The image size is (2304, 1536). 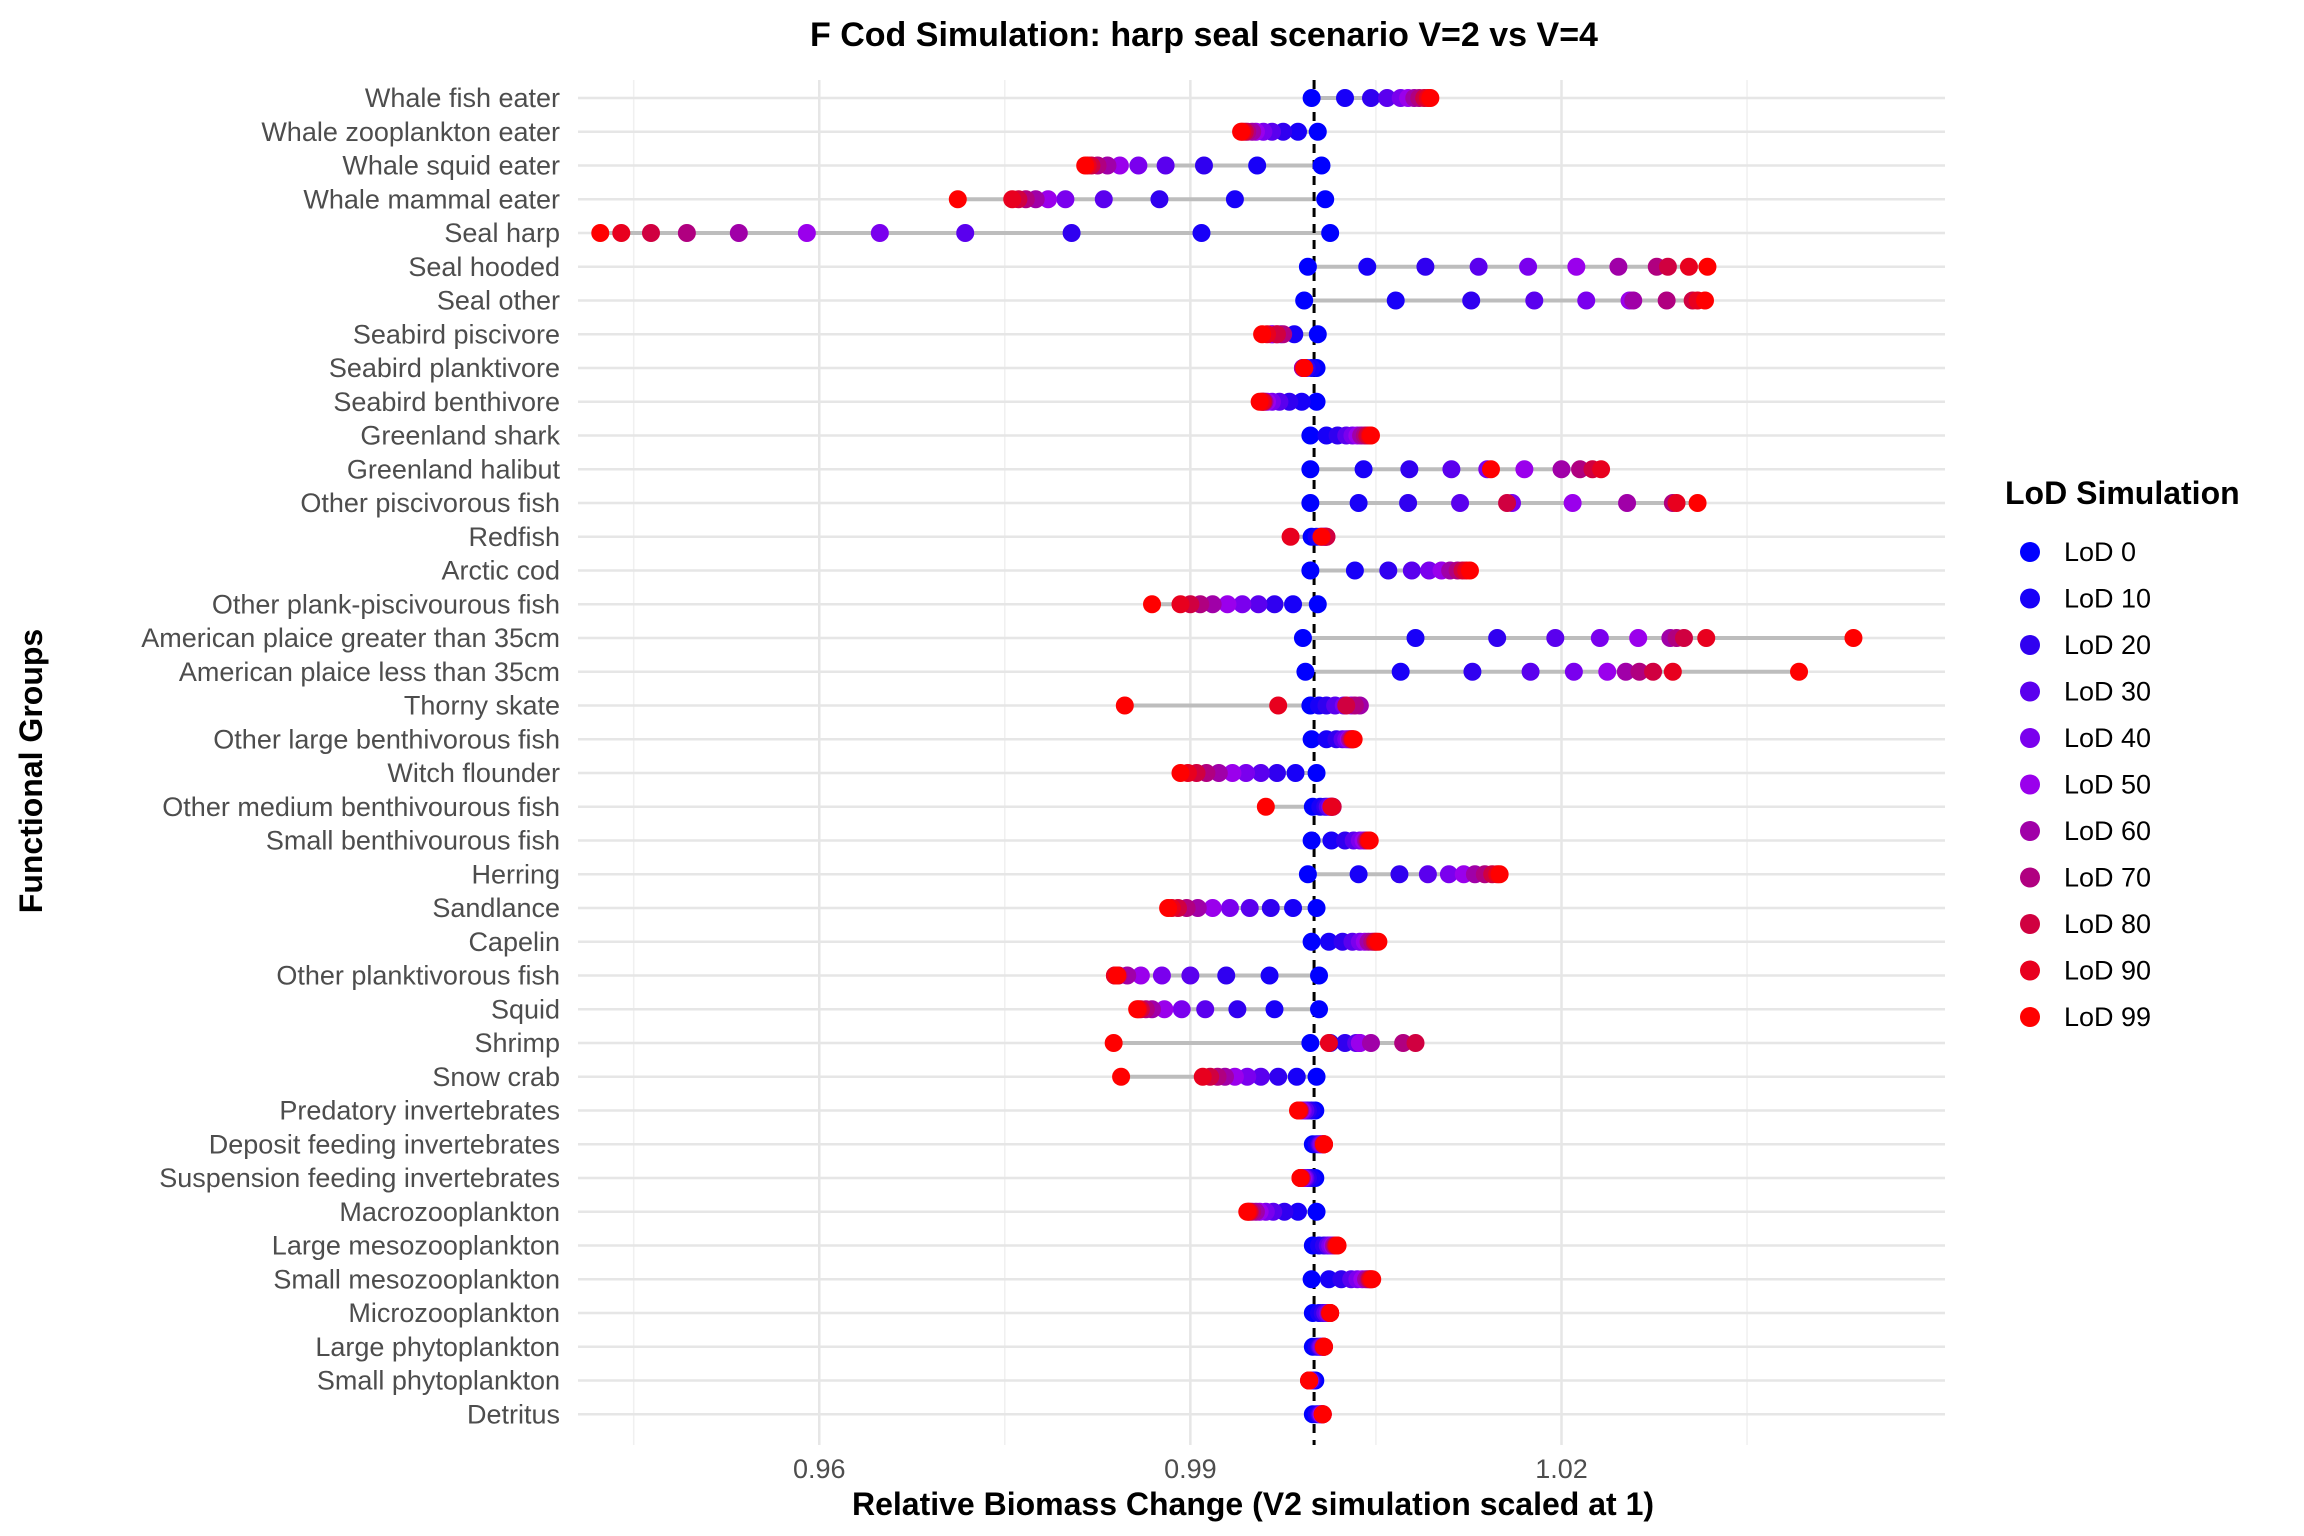 What do you see at coordinates (2107, 924) in the screenshot?
I see `legend-label: LoD 80` at bounding box center [2107, 924].